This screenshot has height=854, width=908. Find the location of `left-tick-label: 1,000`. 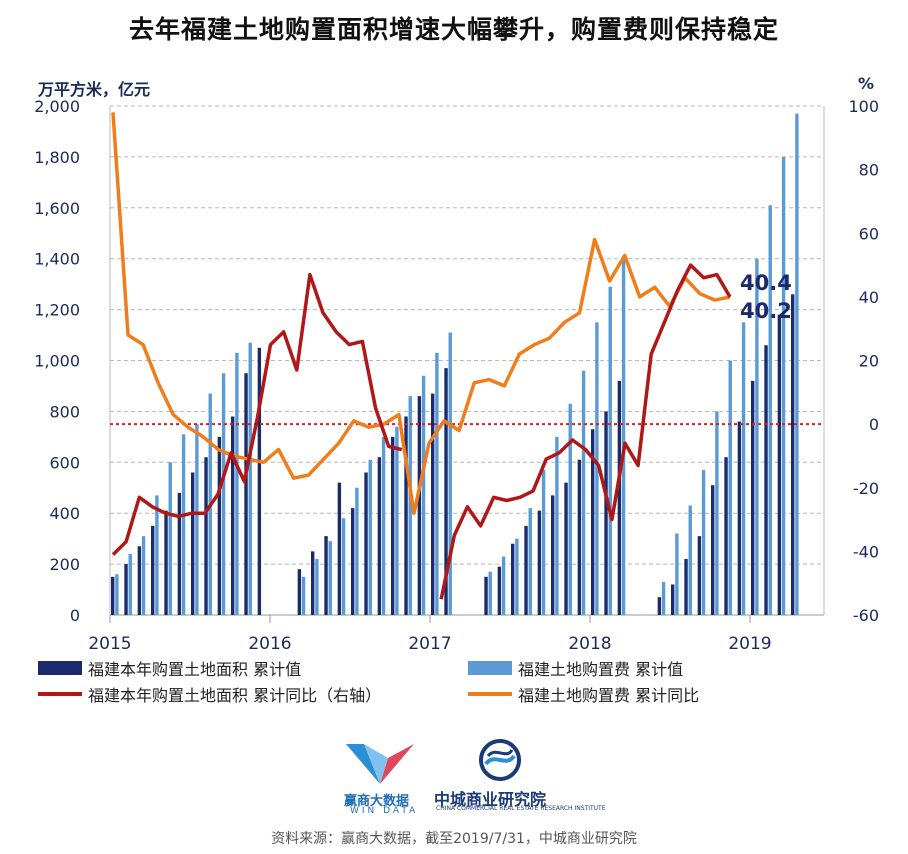

left-tick-label: 1,000 is located at coordinates (57, 361).